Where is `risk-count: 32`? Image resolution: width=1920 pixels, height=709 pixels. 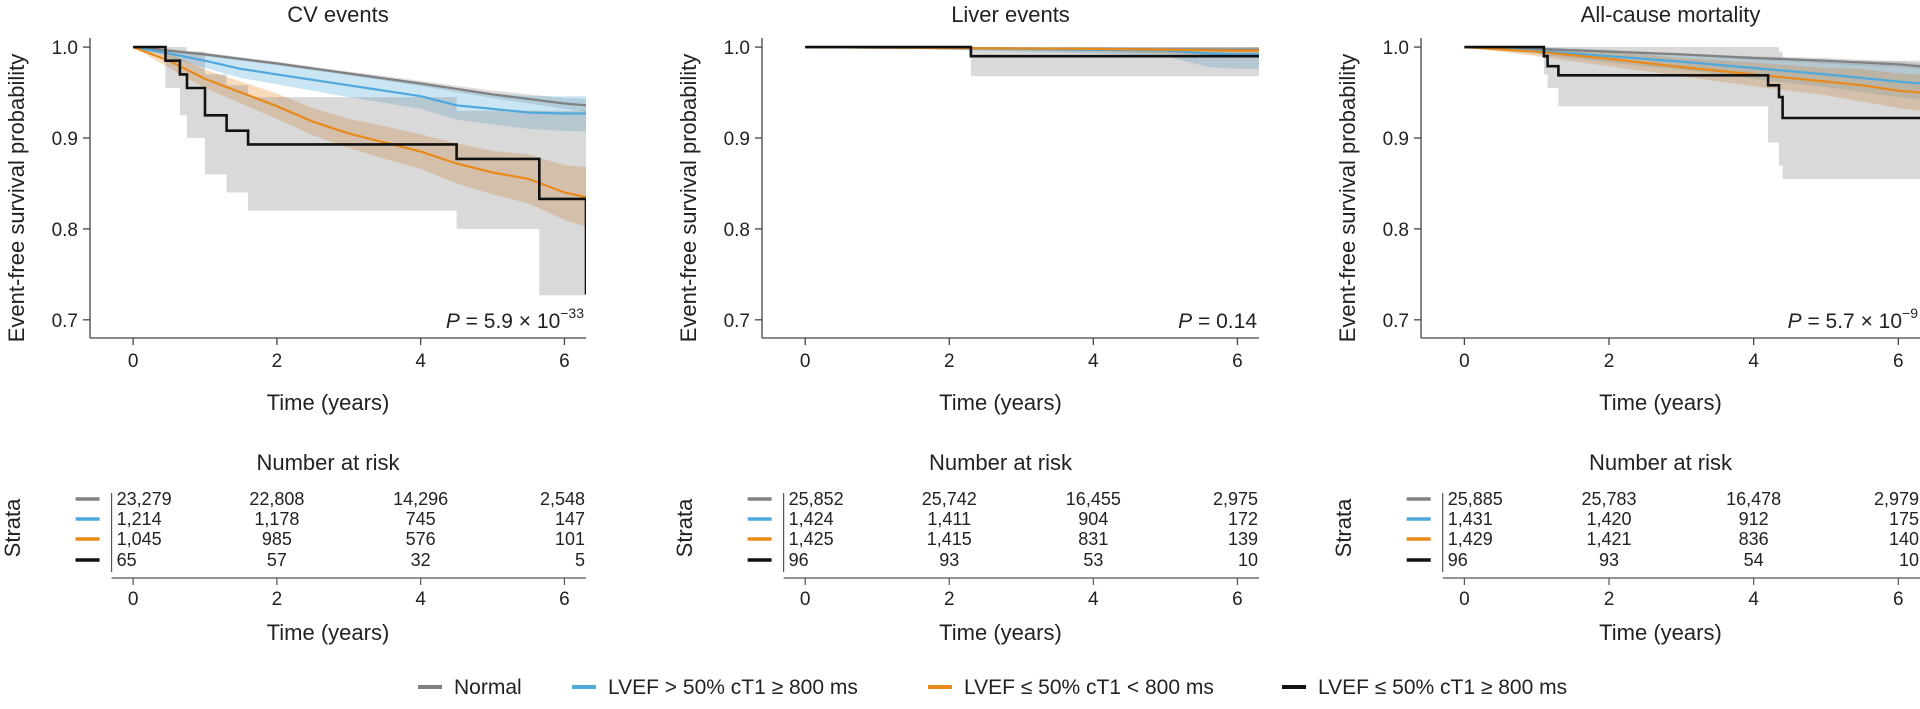 risk-count: 32 is located at coordinates (421, 560).